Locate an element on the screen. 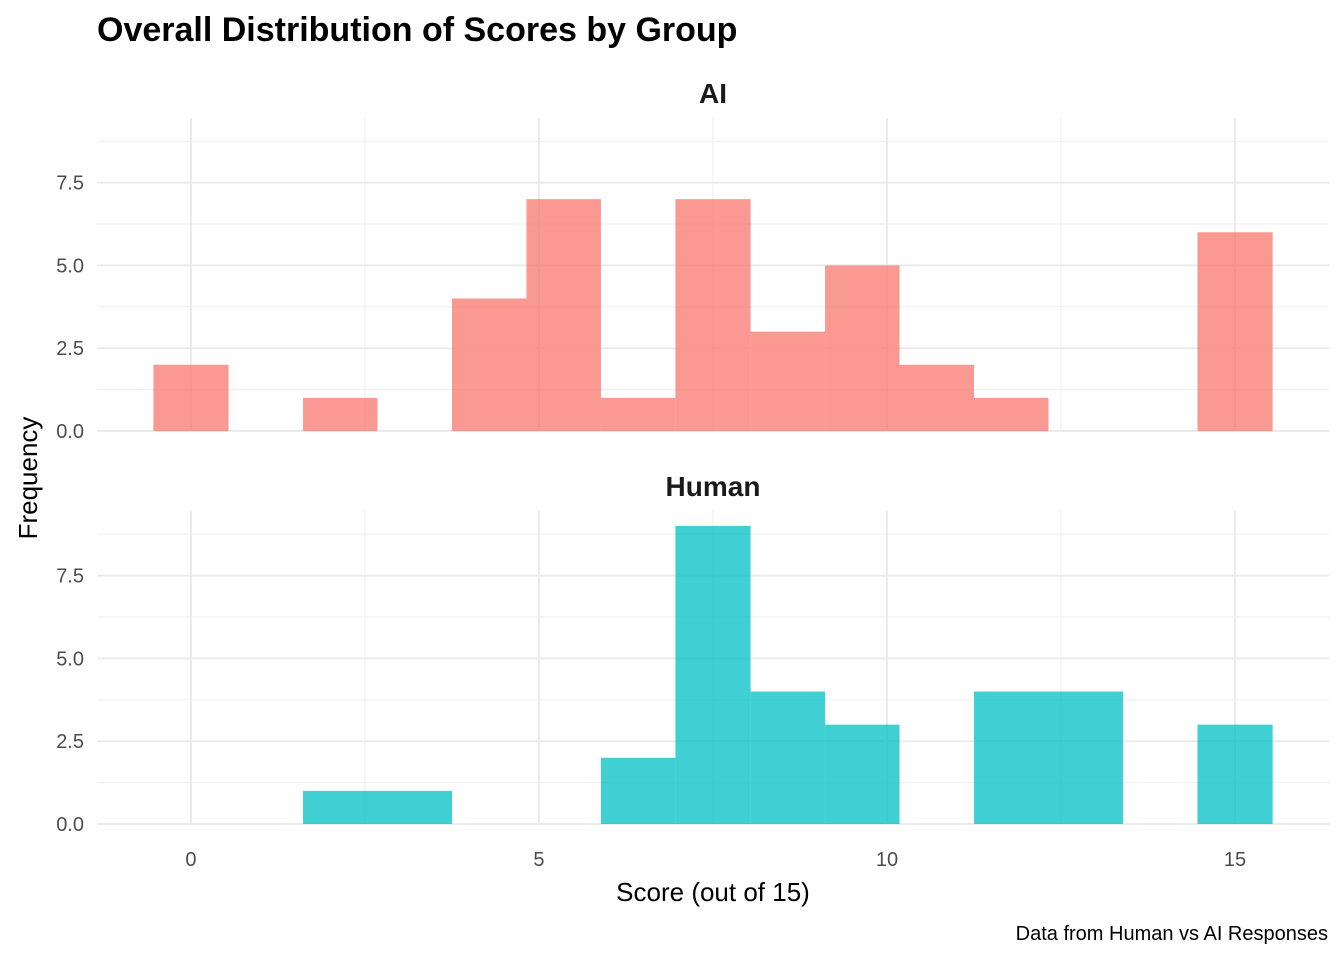 The image size is (1344, 960). panel-ai-strip-label: AI is located at coordinates (713, 93).